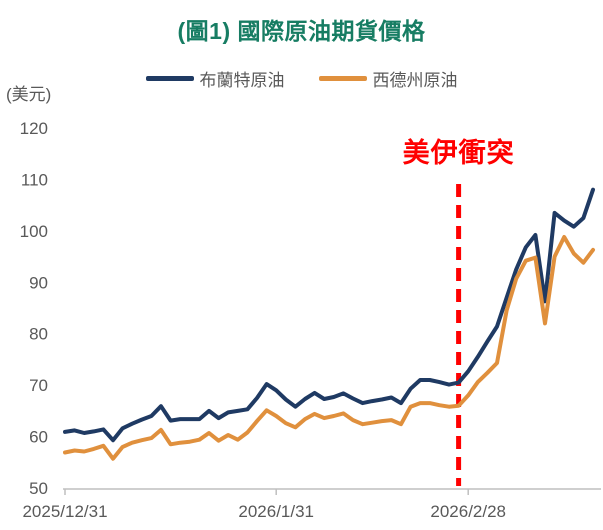 The height and width of the screenshot is (530, 603). I want to click on legend-item-wti: 西德州原油, so click(388, 78).